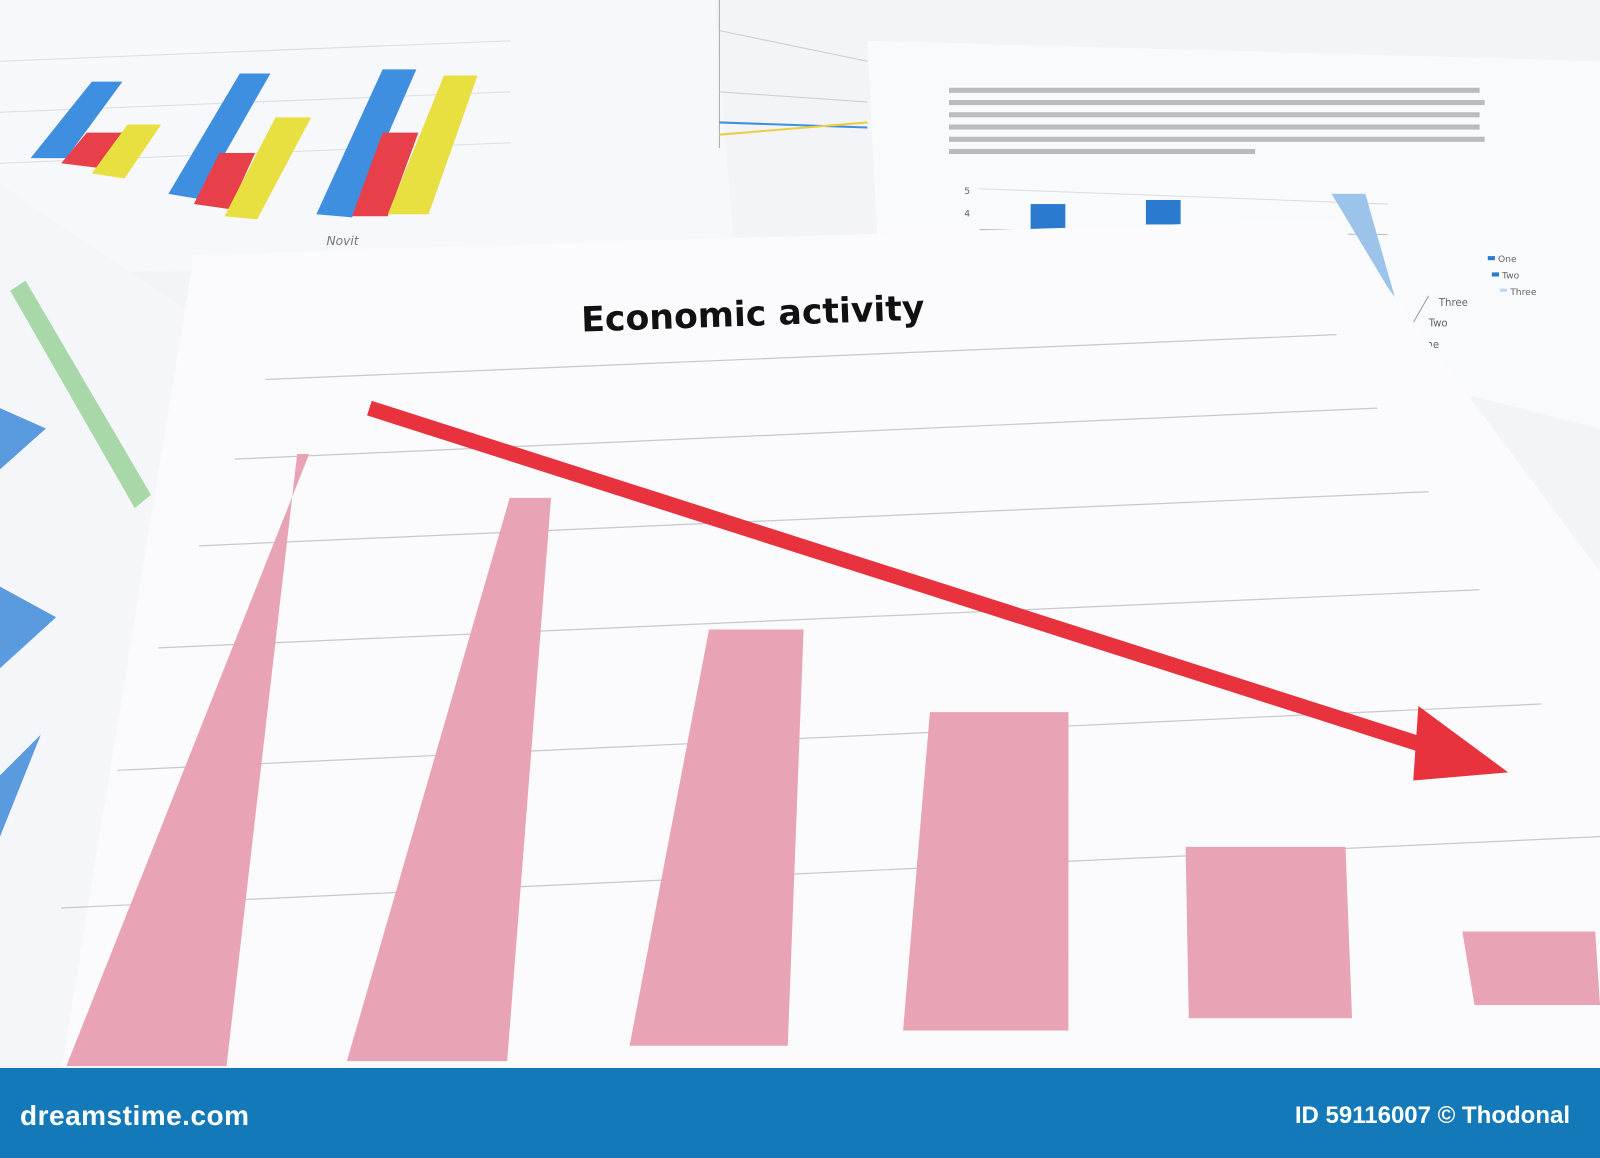  I want to click on svg-text: 5, so click(967, 191).